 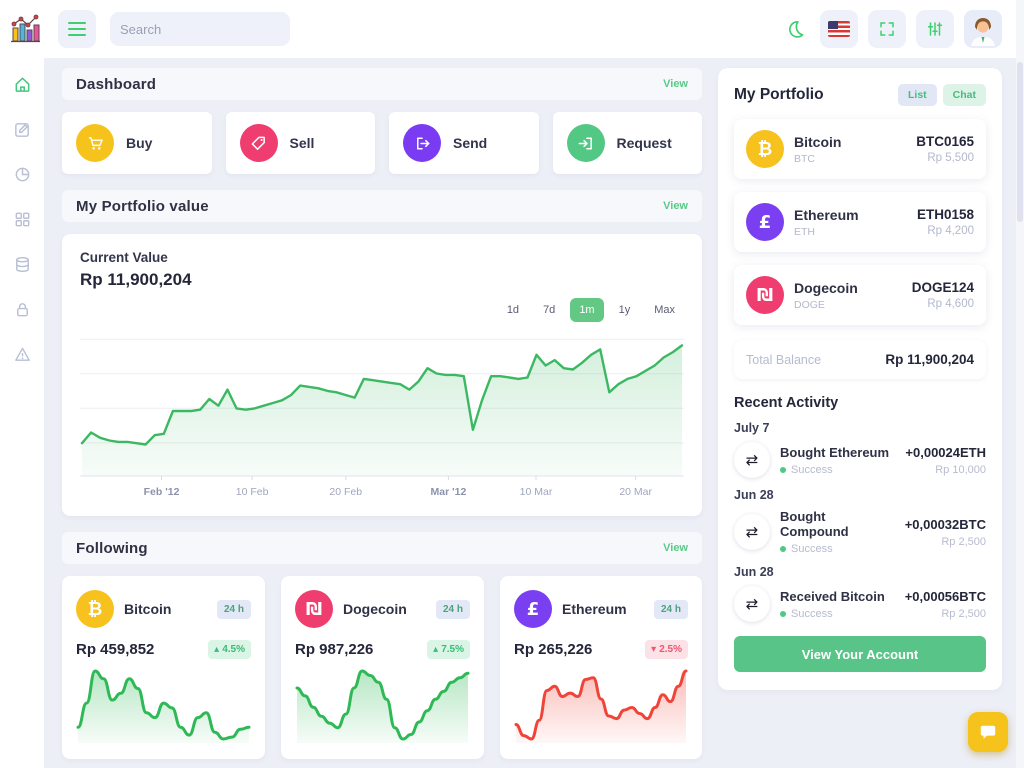 What do you see at coordinates (95, 143) in the screenshot?
I see `cart-icon` at bounding box center [95, 143].